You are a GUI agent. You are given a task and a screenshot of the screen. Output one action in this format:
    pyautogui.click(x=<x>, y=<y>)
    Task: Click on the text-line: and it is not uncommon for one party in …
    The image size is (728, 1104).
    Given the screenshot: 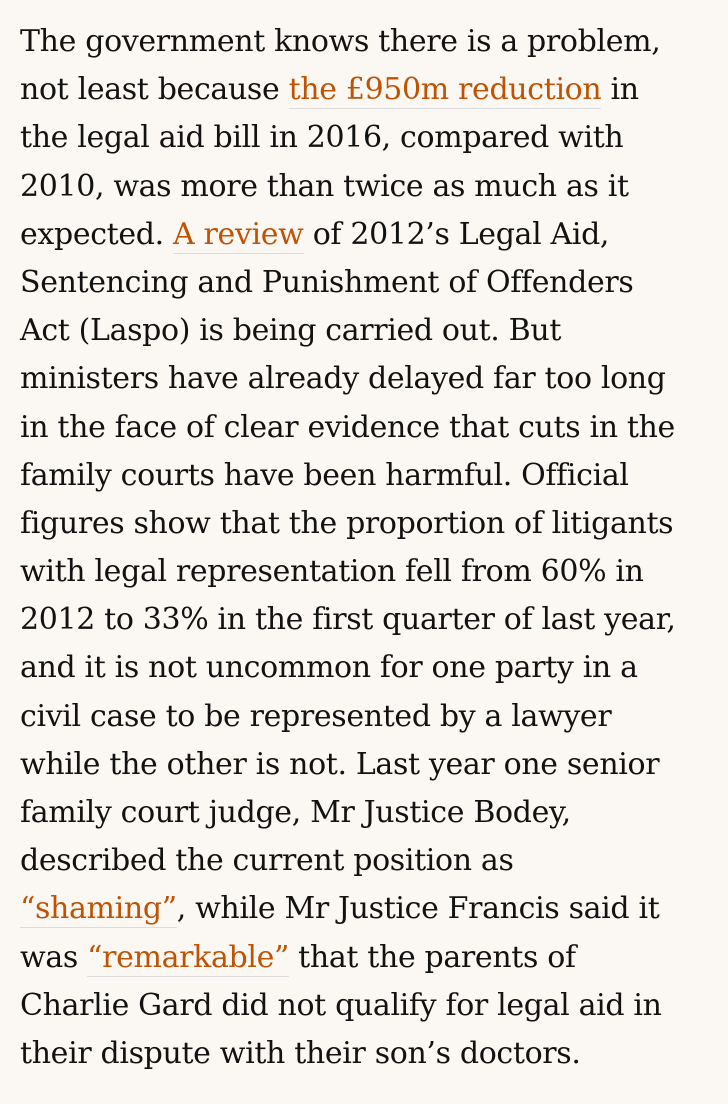 What is the action you would take?
    pyautogui.click(x=329, y=668)
    